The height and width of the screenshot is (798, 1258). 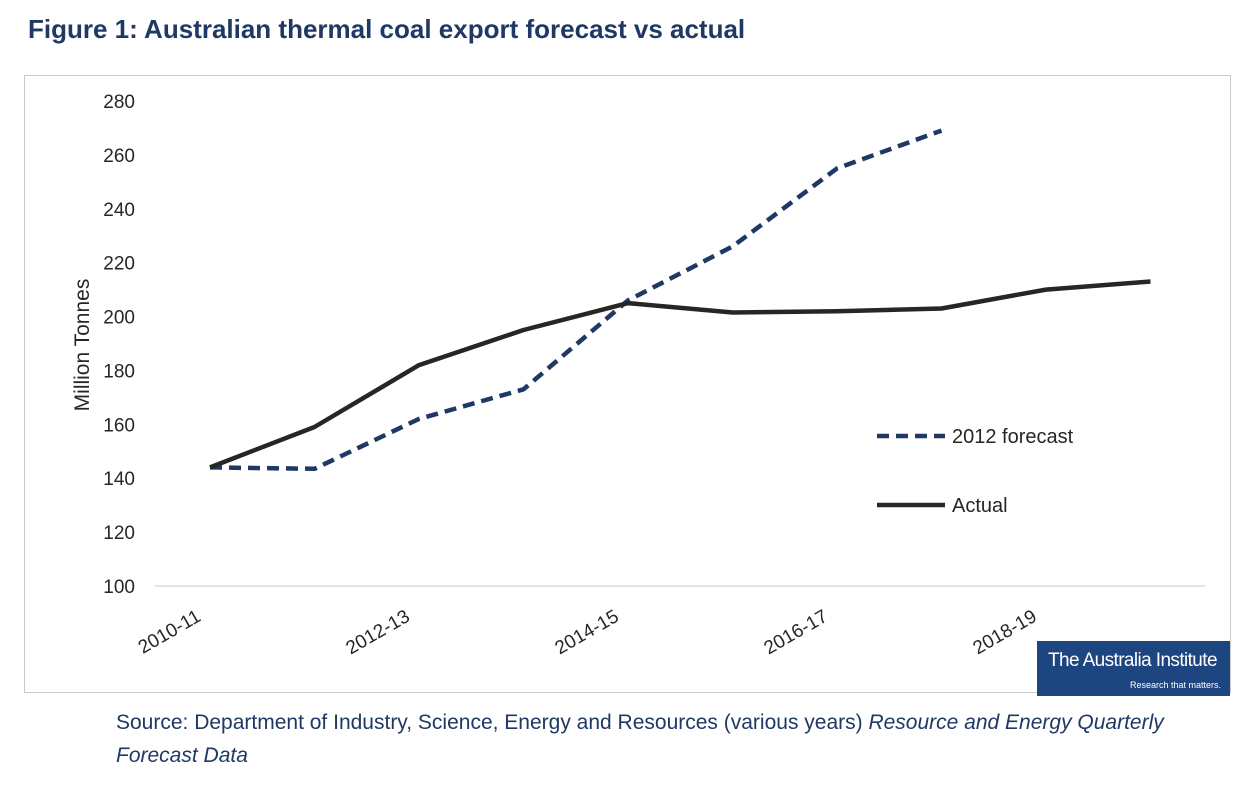 I want to click on x-tick-label: 2010-11, so click(x=170, y=632).